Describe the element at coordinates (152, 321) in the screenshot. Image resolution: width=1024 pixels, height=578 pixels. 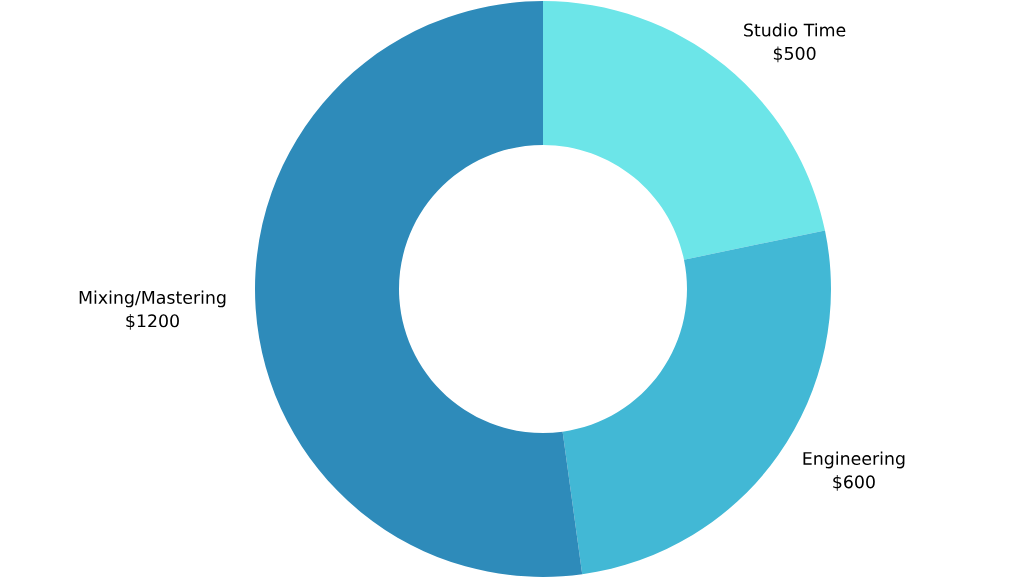
I see `data-label: $1200` at that location.